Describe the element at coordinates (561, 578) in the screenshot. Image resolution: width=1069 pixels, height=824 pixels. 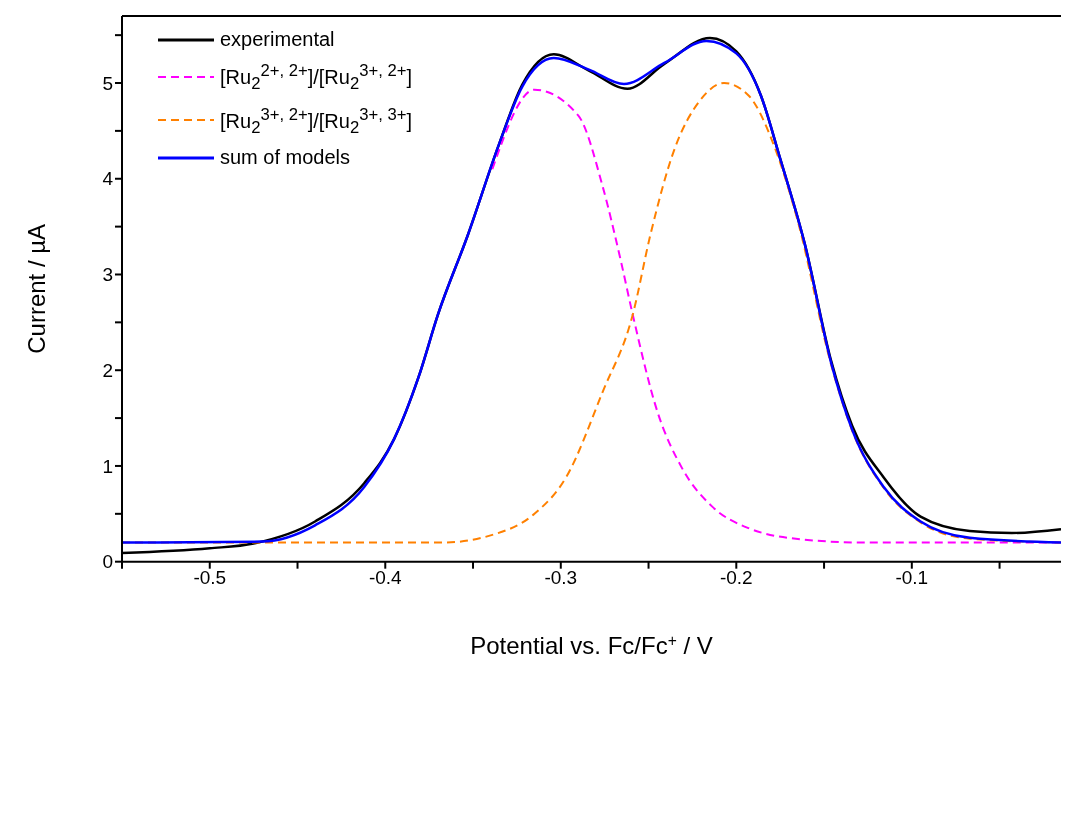
I see `x-tick-label: -0.3` at that location.